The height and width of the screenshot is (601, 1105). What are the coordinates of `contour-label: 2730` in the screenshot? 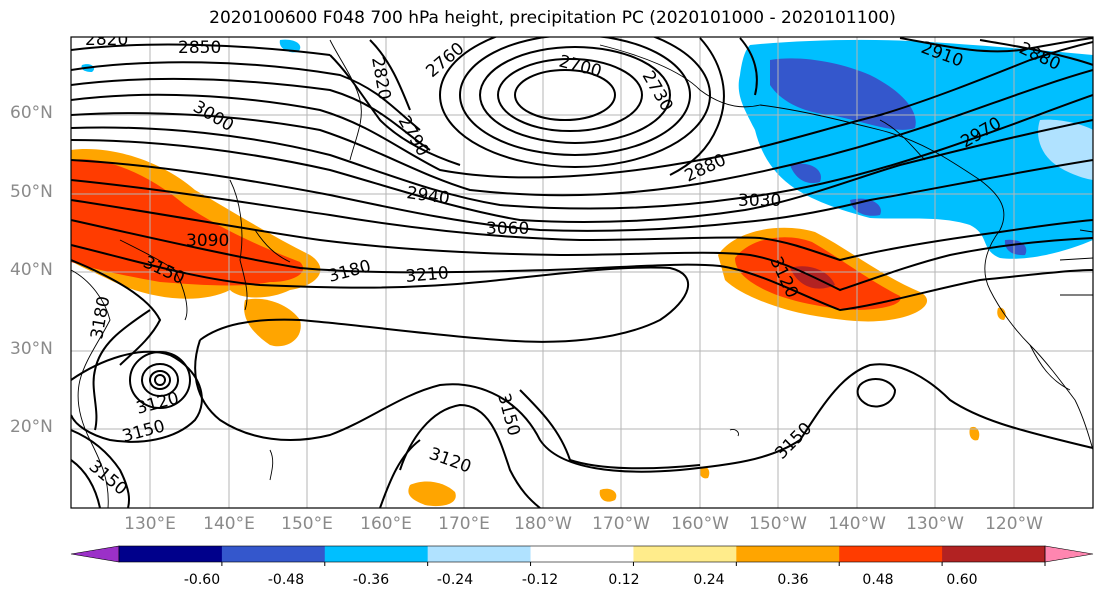 It's located at (657, 91).